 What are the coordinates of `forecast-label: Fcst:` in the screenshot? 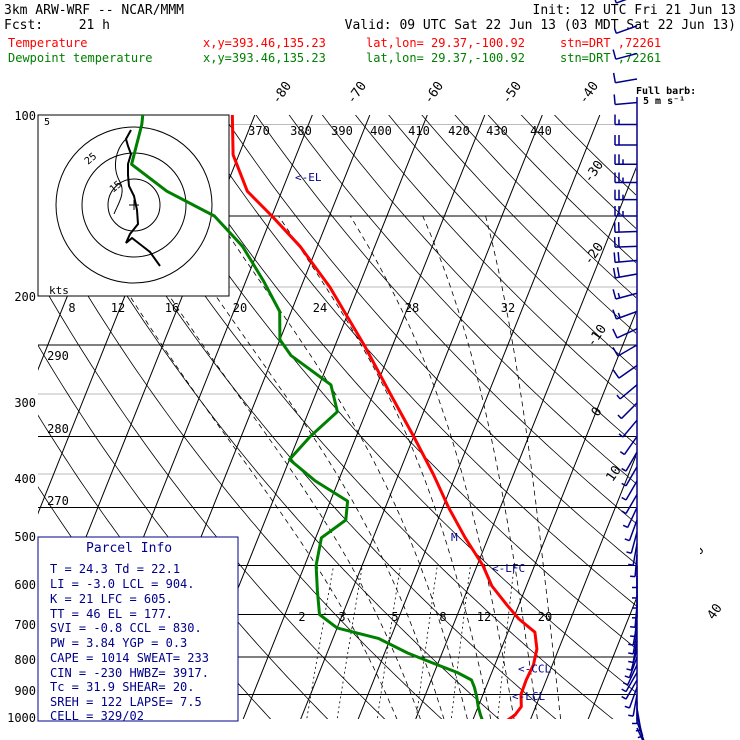 It's located at (23, 25).